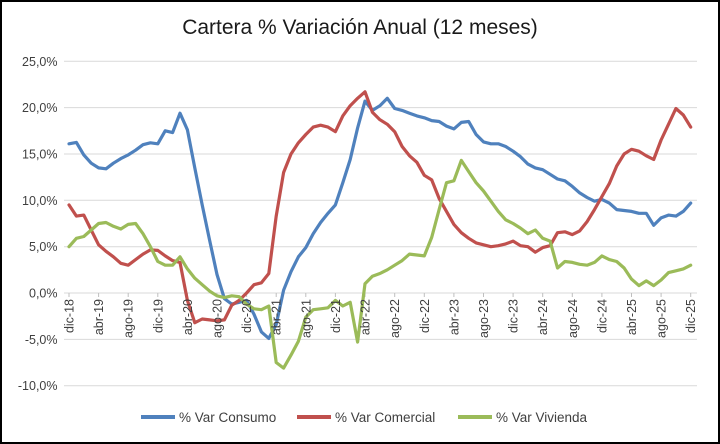 Image resolution: width=720 pixels, height=444 pixels. I want to click on x-axis-label: ago-19, so click(129, 318).